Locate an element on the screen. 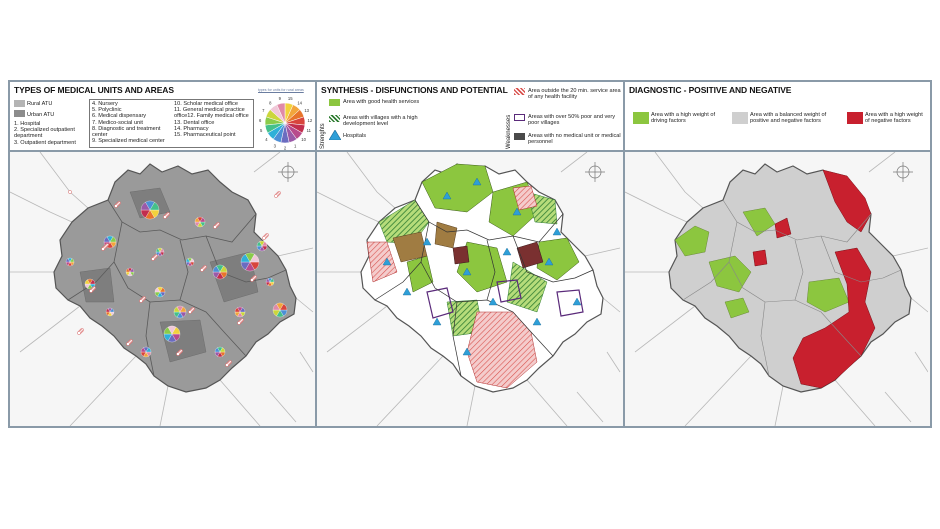 Image resolution: width=940 pixels, height=529 pixels. swatch-urban-atu is located at coordinates (19, 113).